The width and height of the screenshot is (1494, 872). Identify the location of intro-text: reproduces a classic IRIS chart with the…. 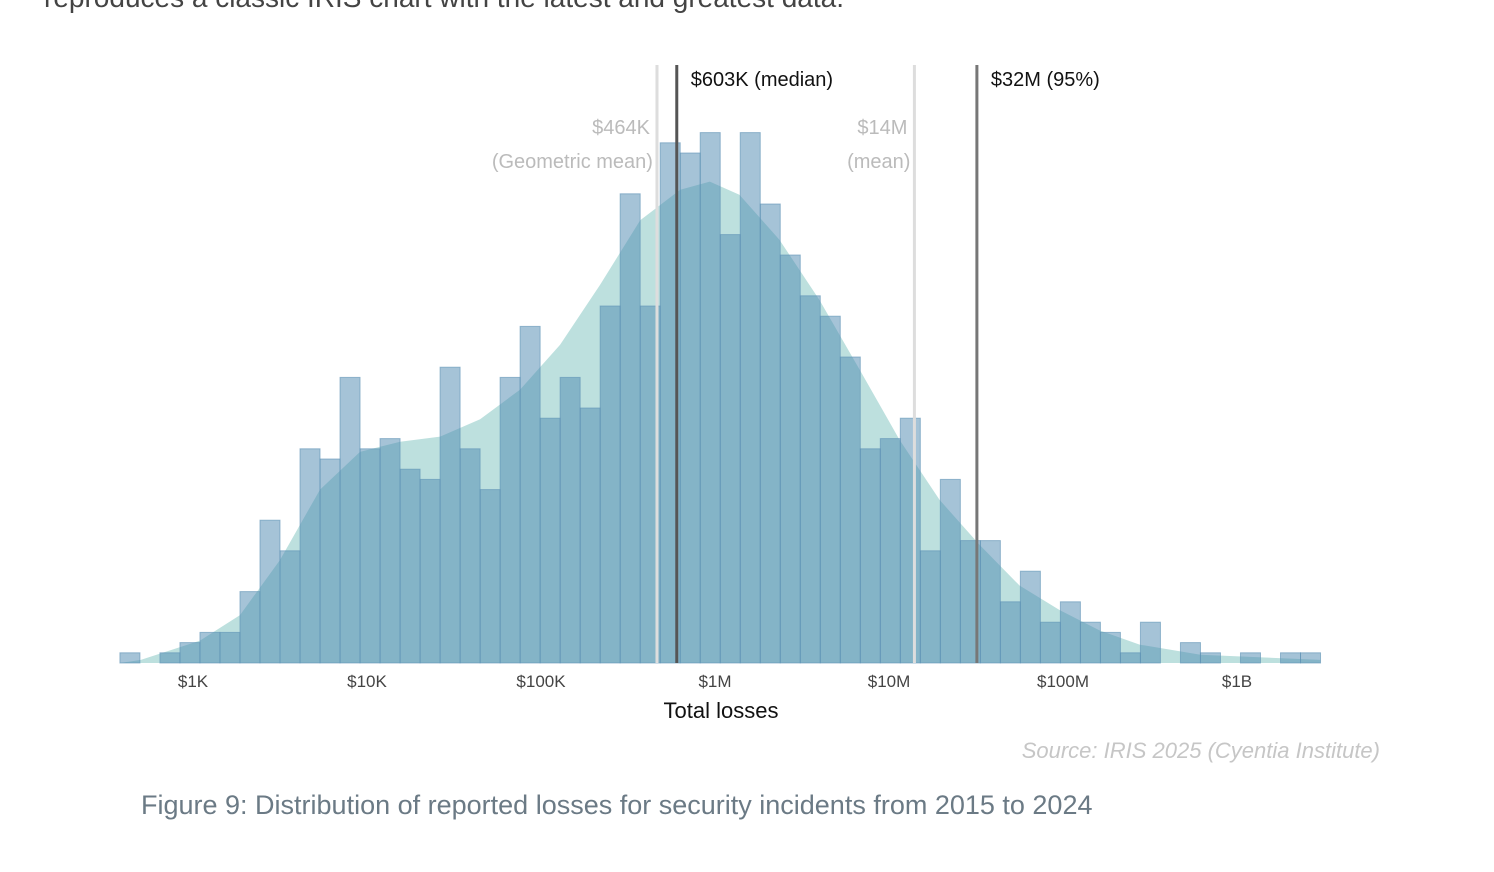
(444, 7).